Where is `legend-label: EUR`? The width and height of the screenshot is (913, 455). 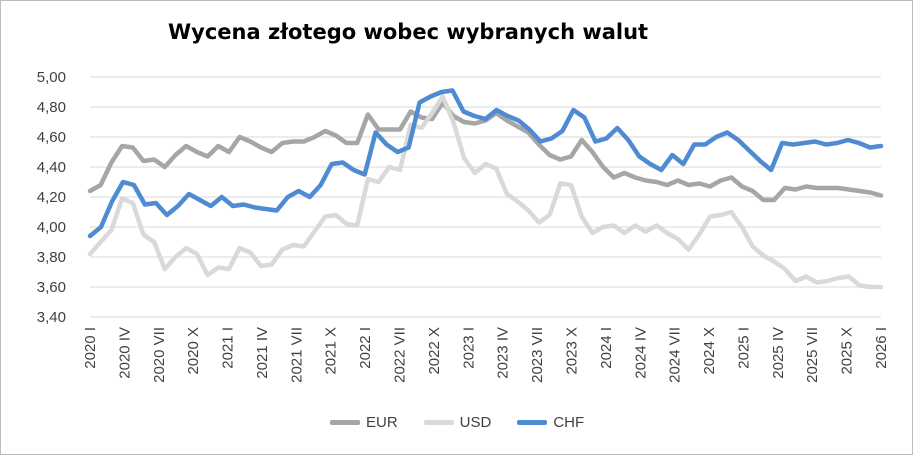 legend-label: EUR is located at coordinates (382, 422).